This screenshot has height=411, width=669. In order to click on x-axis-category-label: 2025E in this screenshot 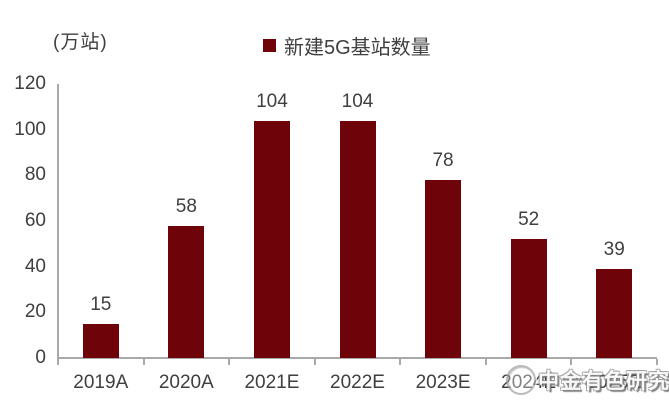, I will do `click(614, 382)`.